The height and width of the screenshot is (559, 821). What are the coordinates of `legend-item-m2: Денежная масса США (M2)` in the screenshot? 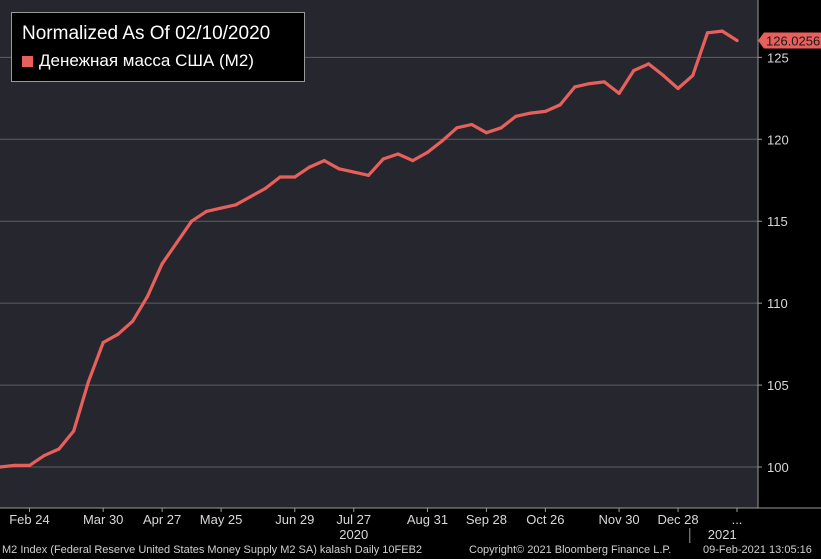 It's located at (138, 61).